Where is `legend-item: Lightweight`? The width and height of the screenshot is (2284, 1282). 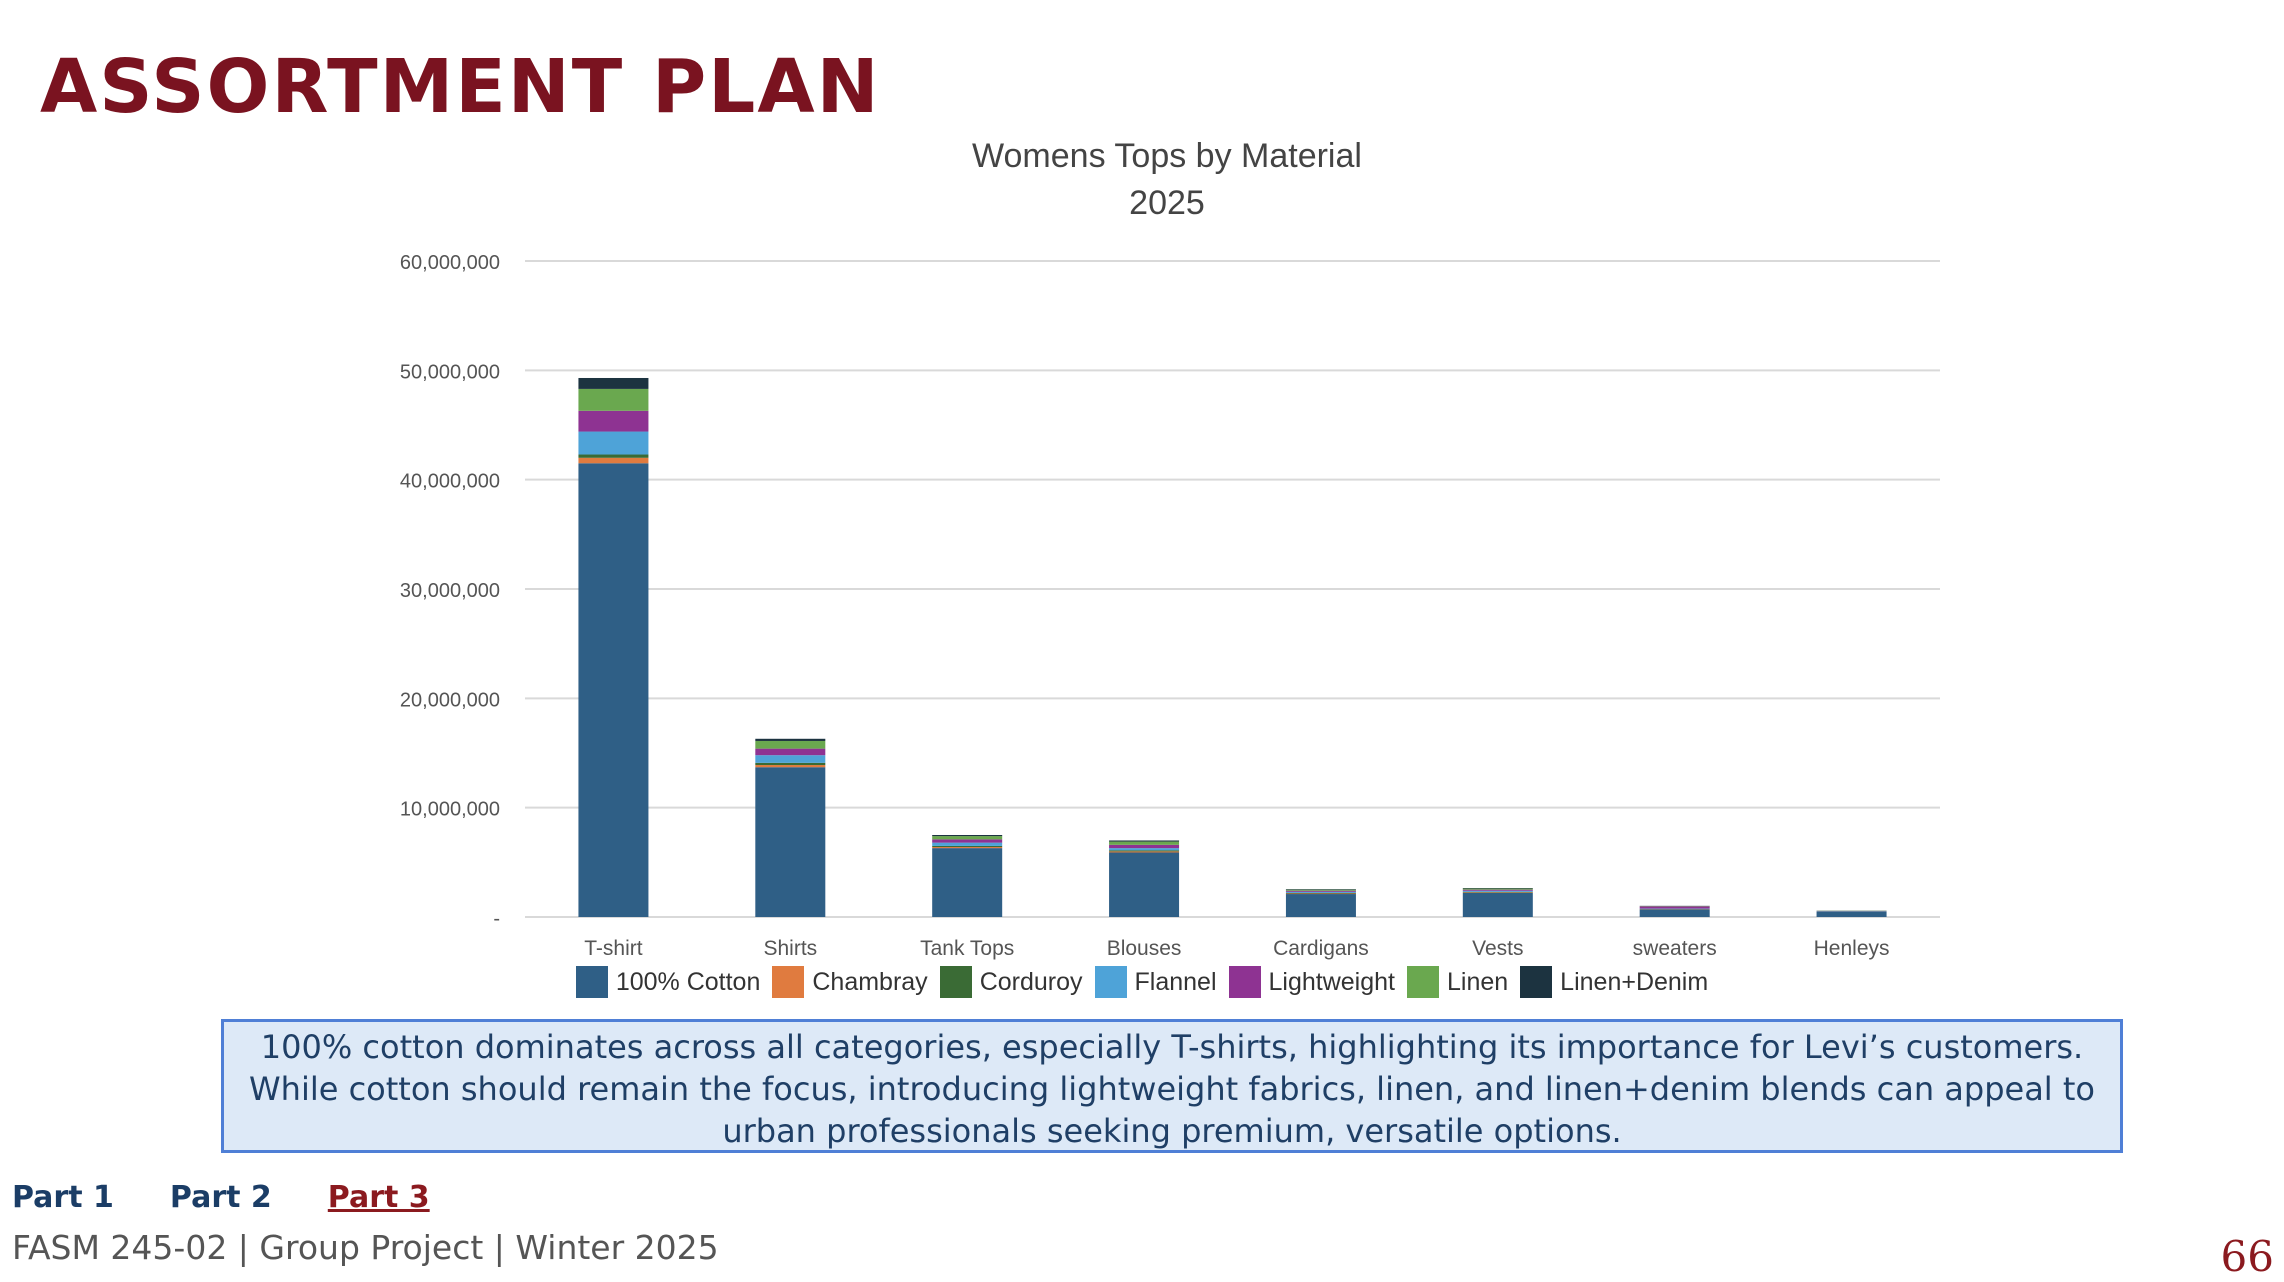 legend-item: Lightweight is located at coordinates (1311, 982).